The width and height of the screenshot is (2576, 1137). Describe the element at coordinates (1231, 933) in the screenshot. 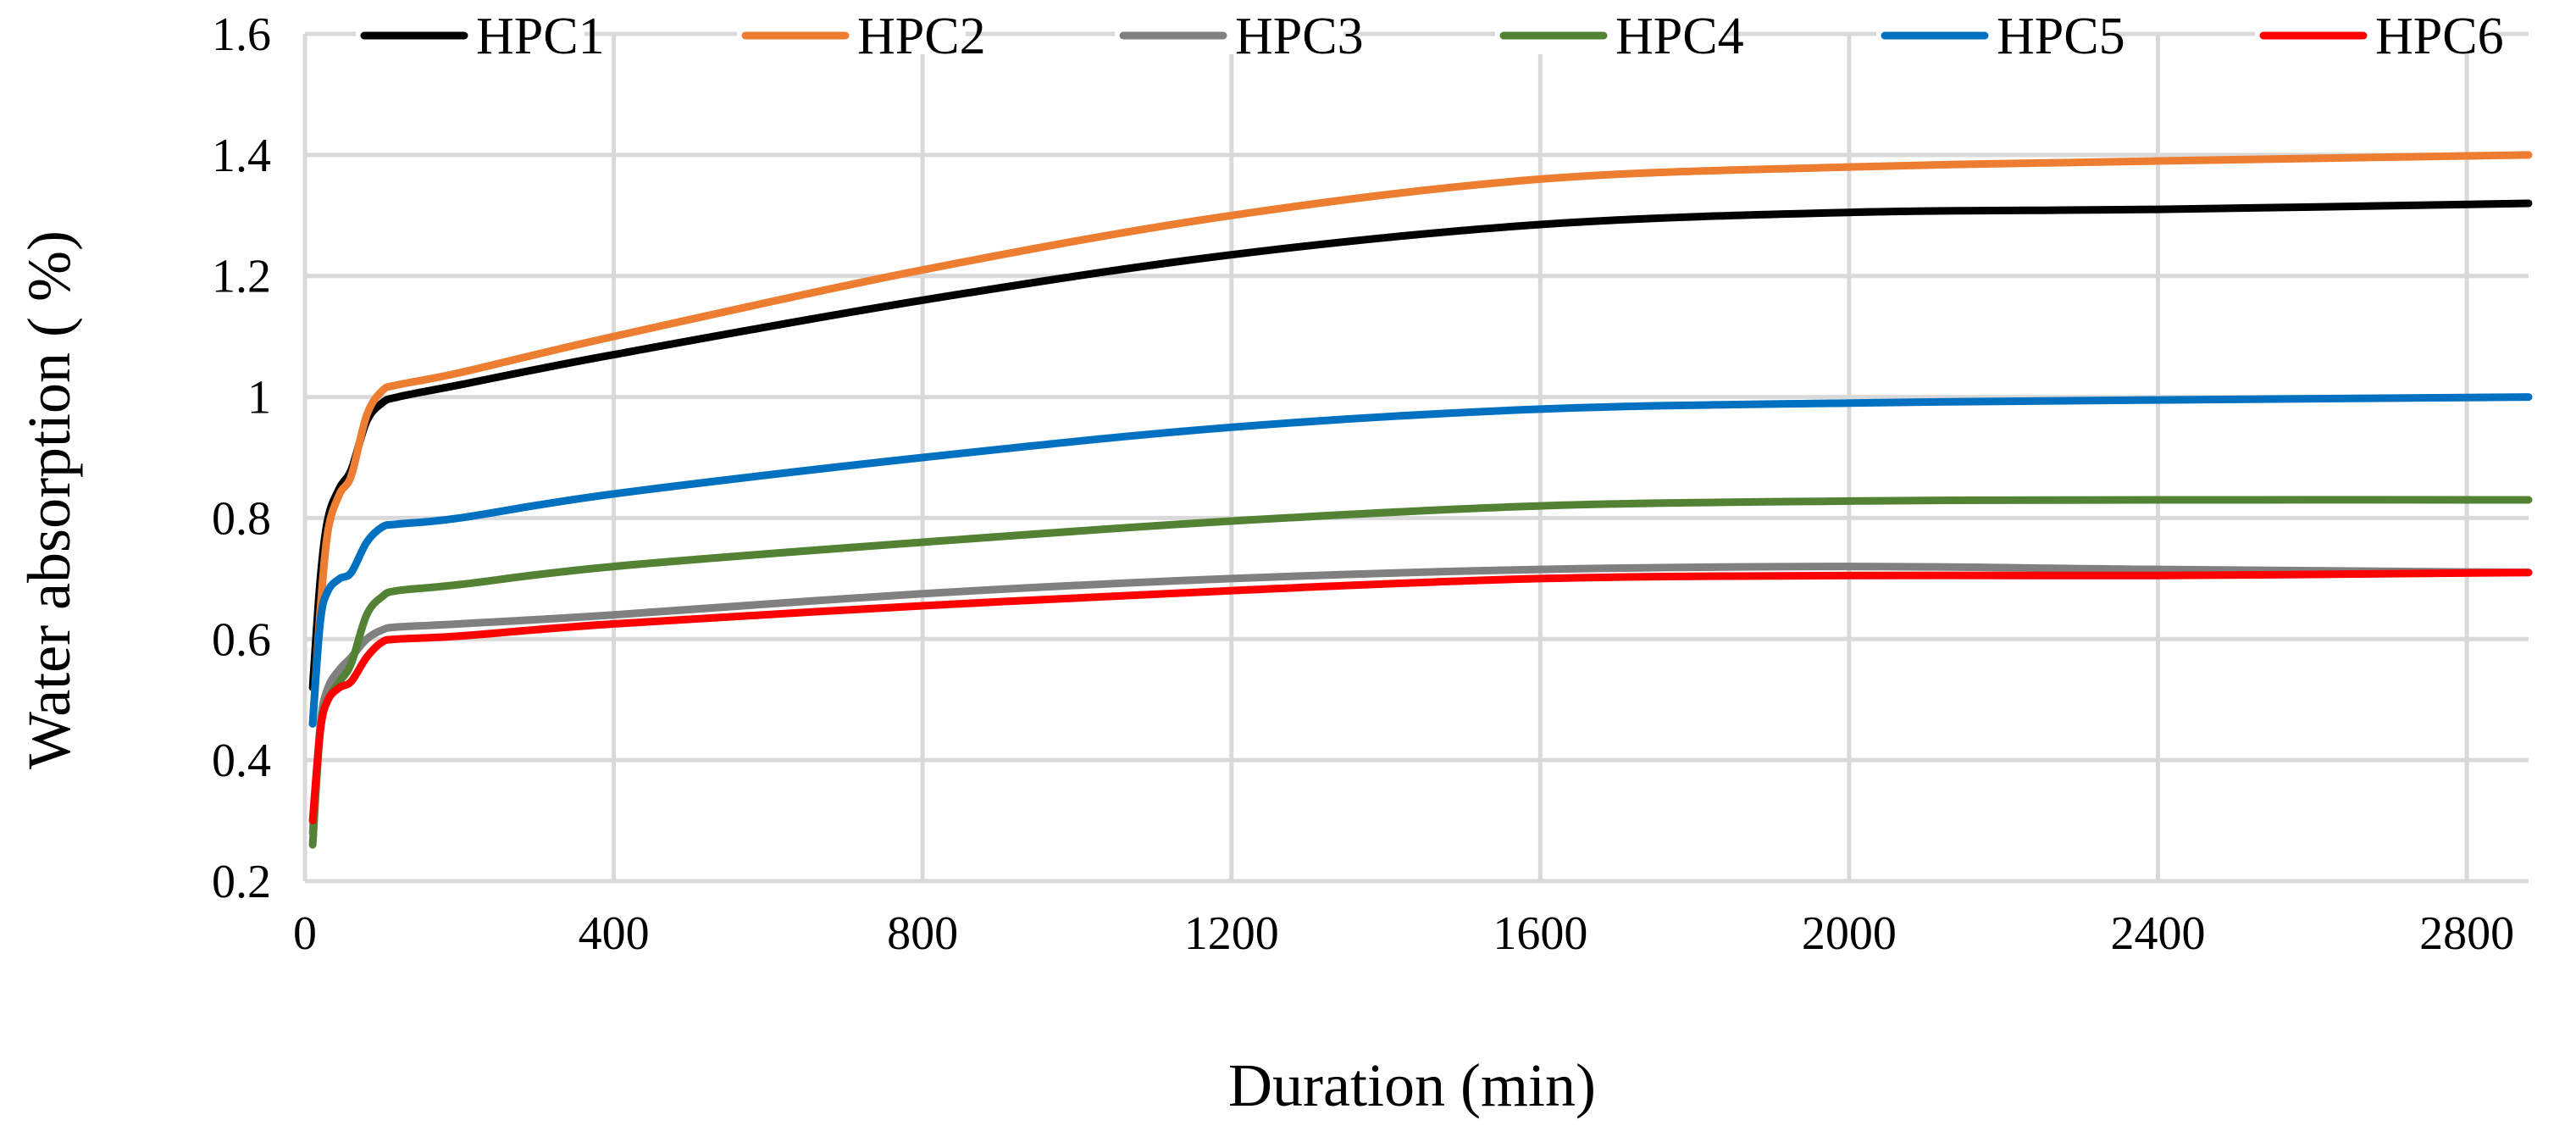

I see `x-tick-label: 1200` at that location.